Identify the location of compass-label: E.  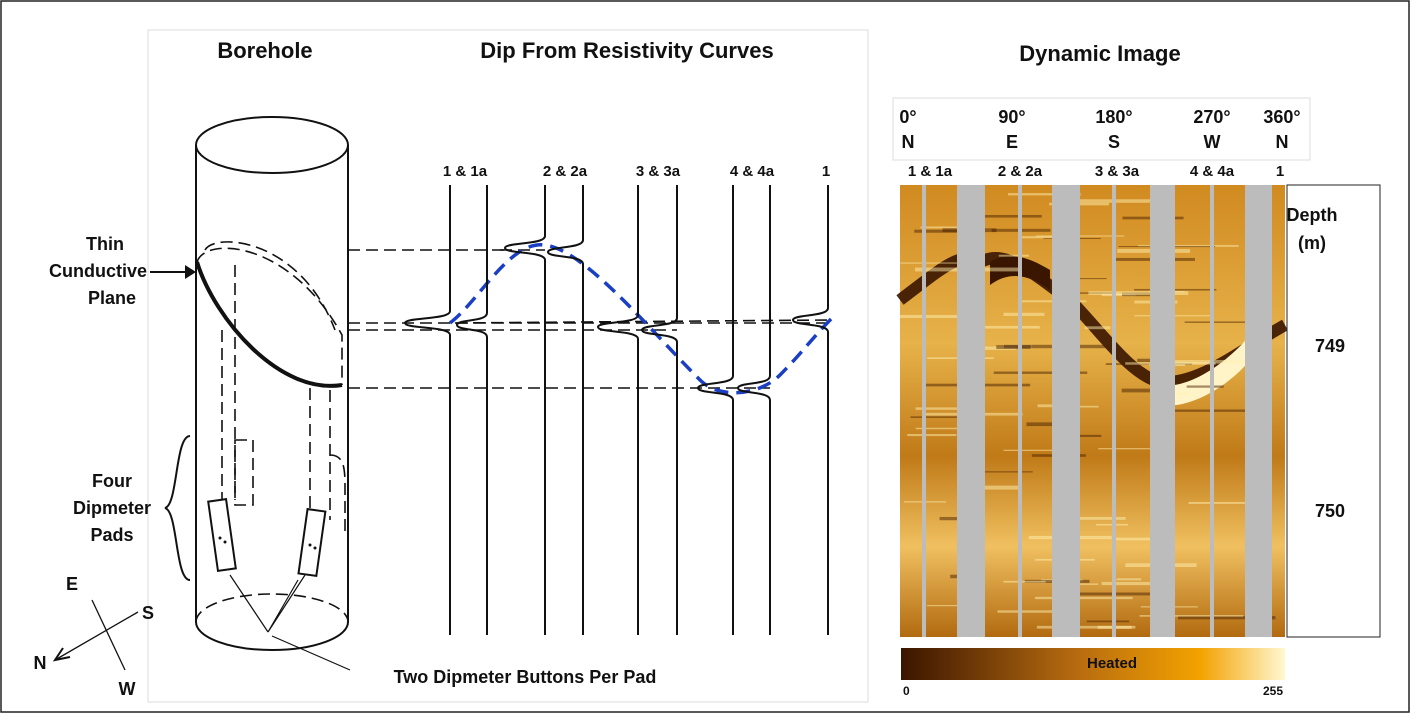
(72, 584).